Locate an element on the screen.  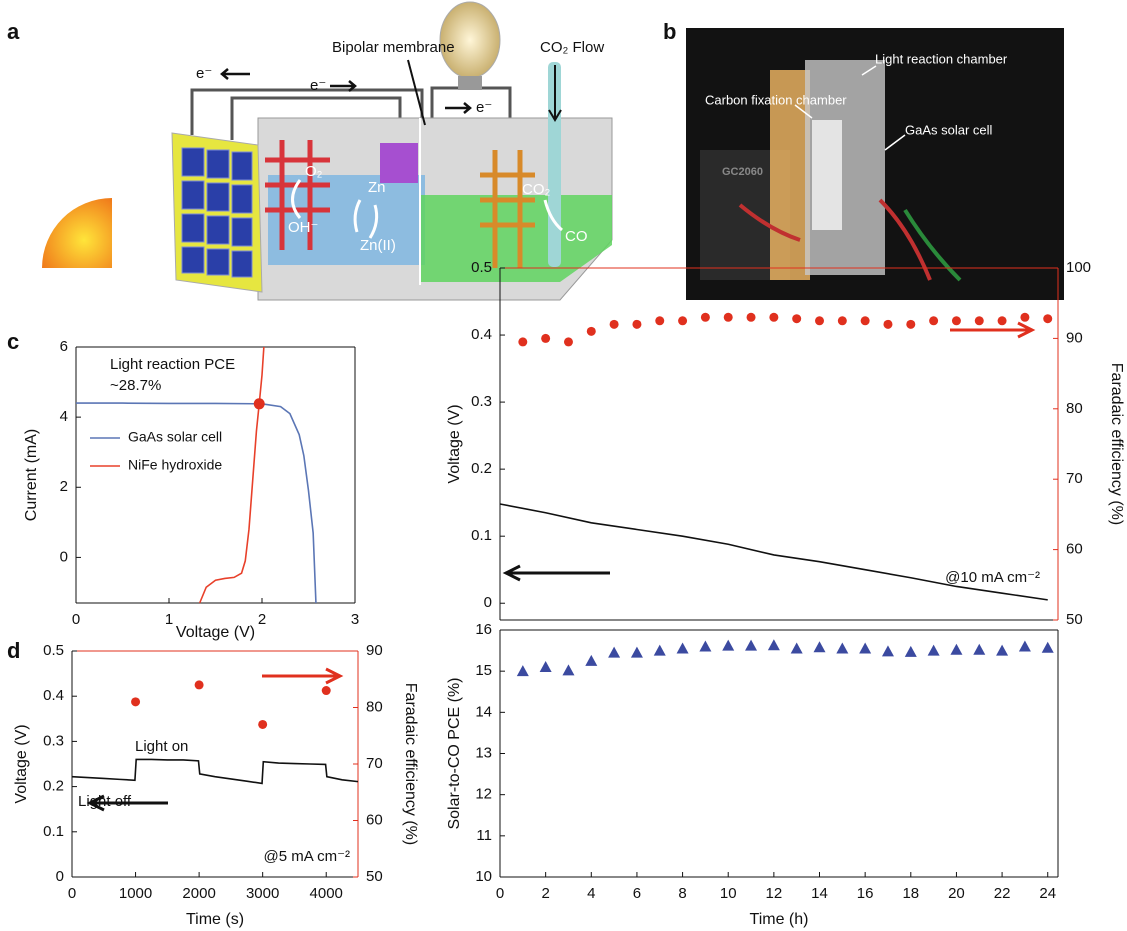
y-tick-label: 13 is located at coordinates (483, 752).